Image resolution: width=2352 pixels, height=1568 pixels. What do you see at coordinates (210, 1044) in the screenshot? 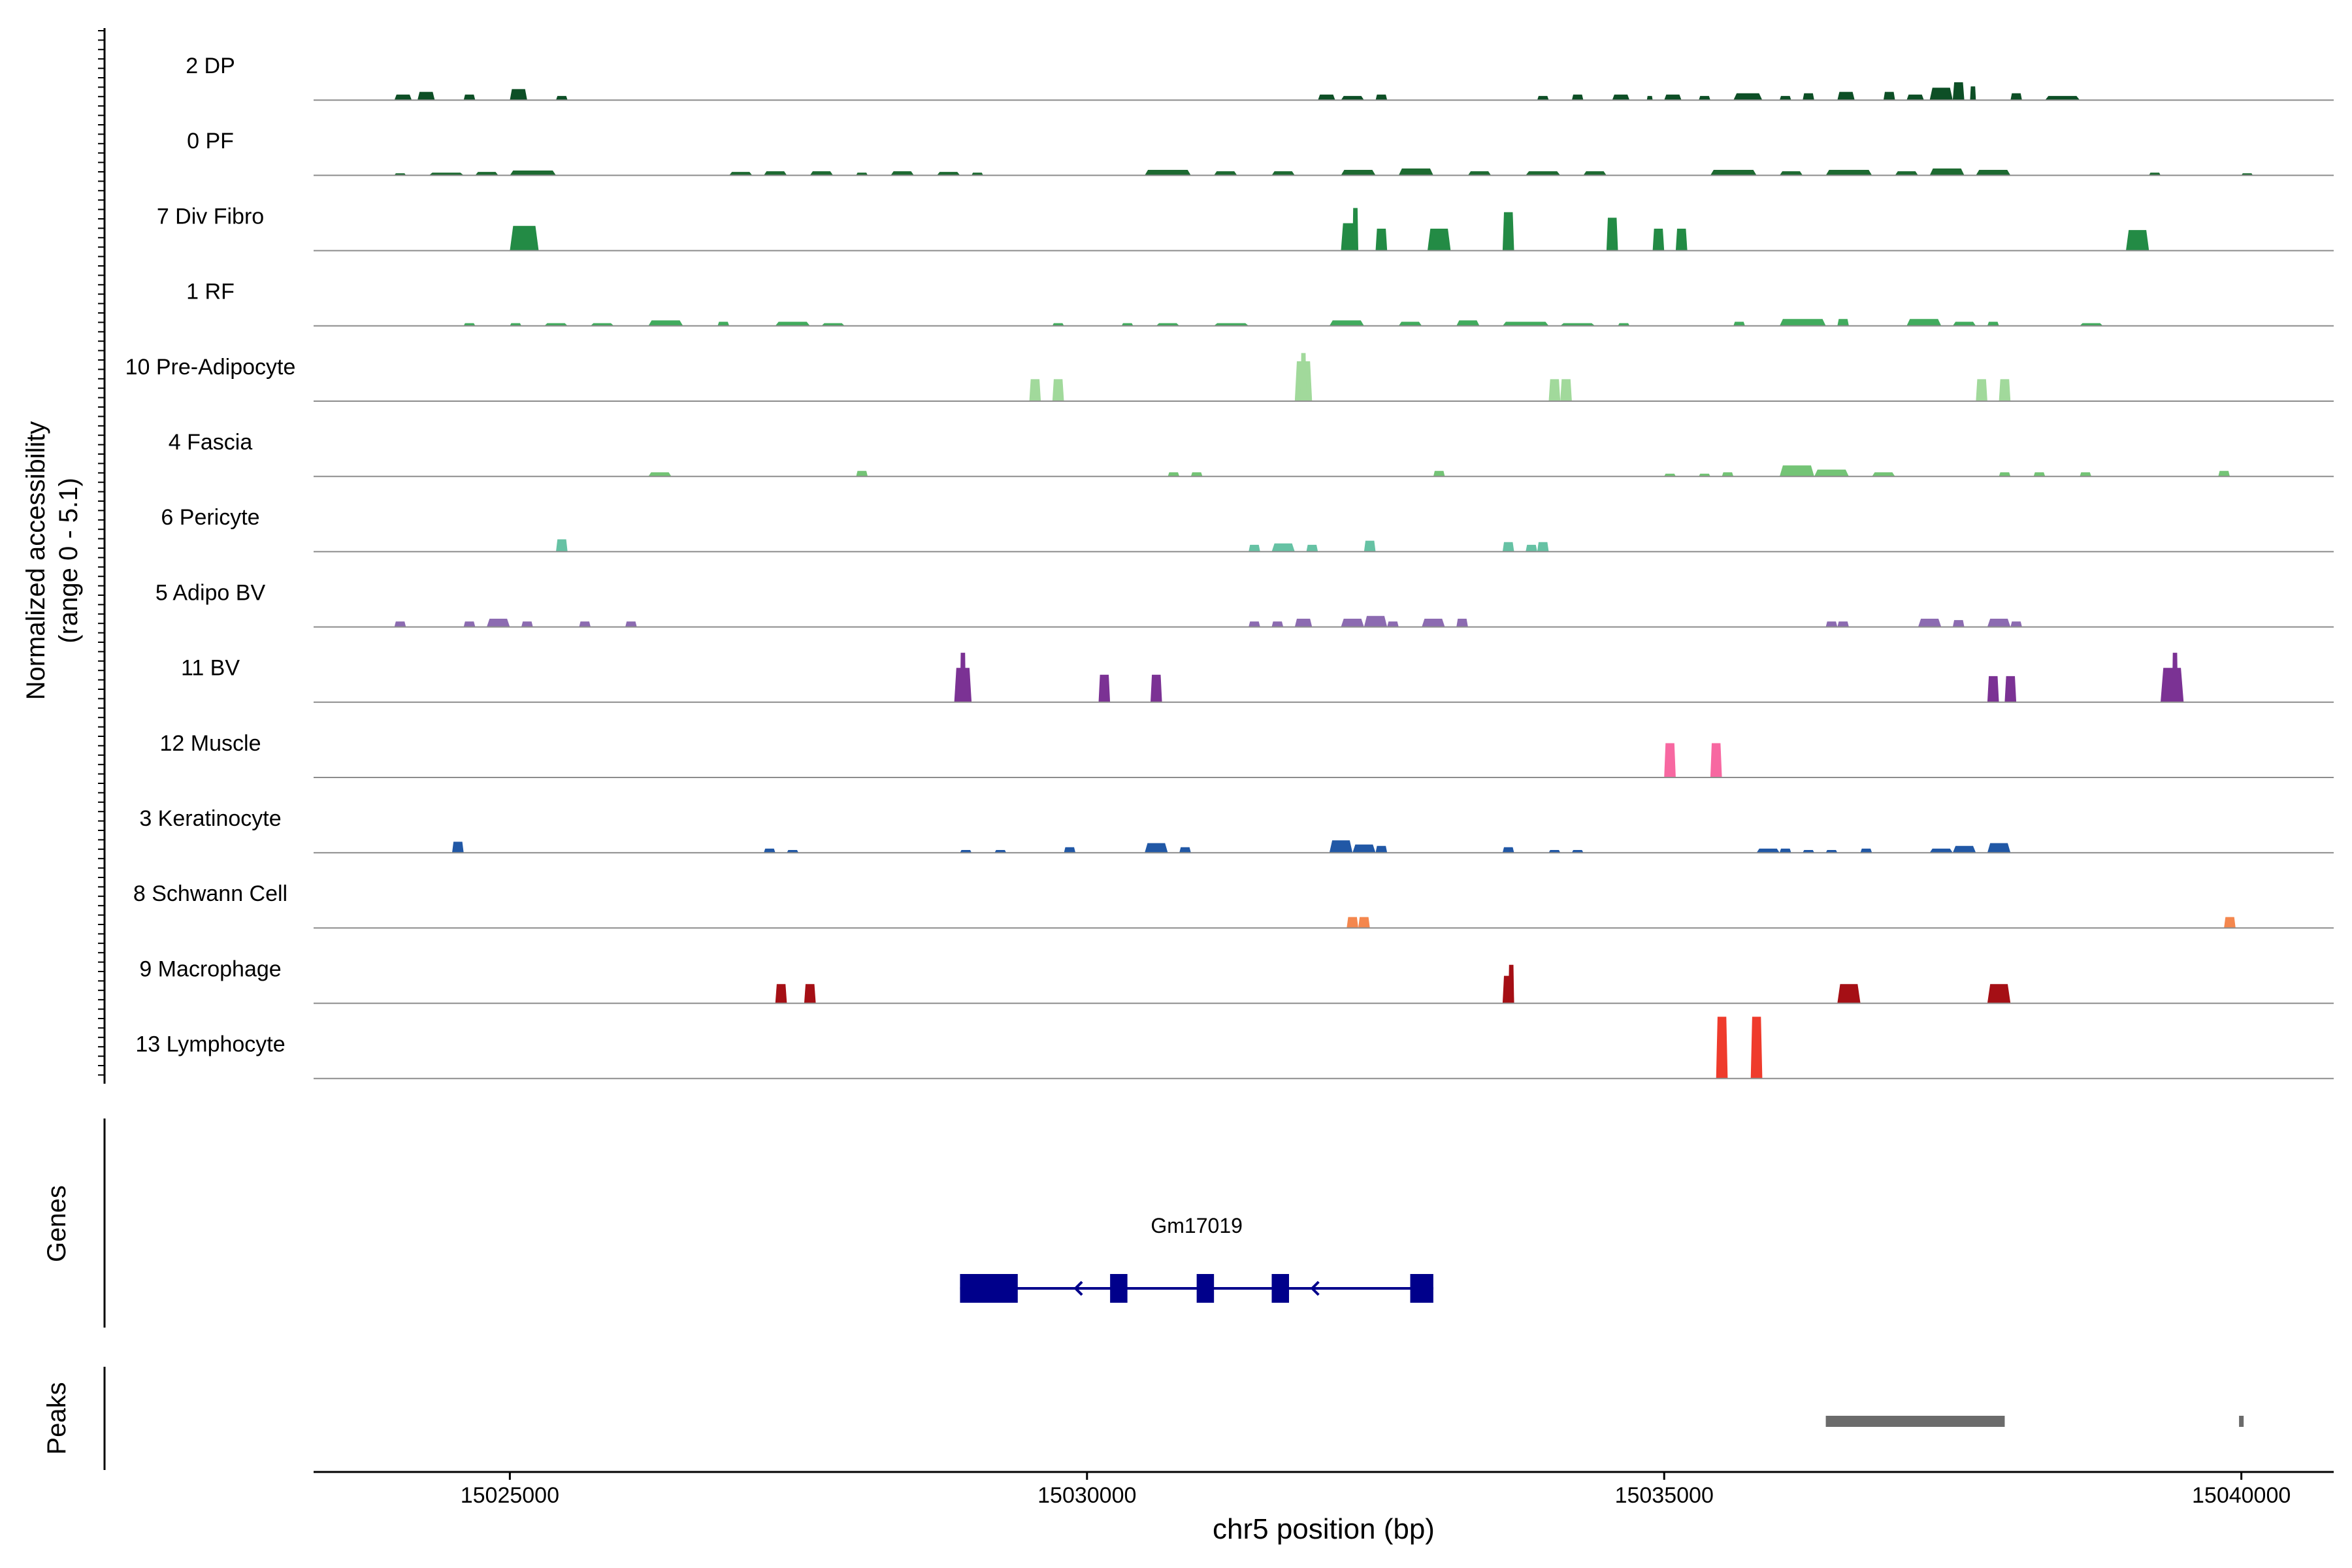
I see `track-label: 13 Lymphocyte` at bounding box center [210, 1044].